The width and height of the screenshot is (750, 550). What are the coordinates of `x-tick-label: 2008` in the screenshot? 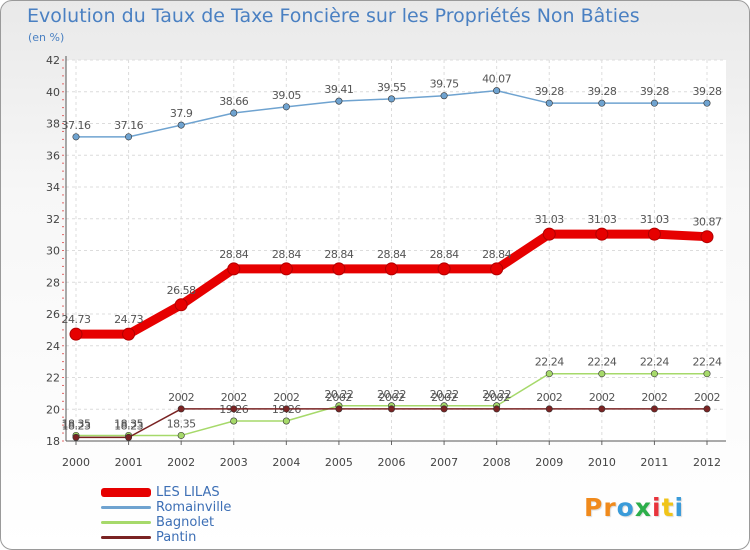 It's located at (497, 462).